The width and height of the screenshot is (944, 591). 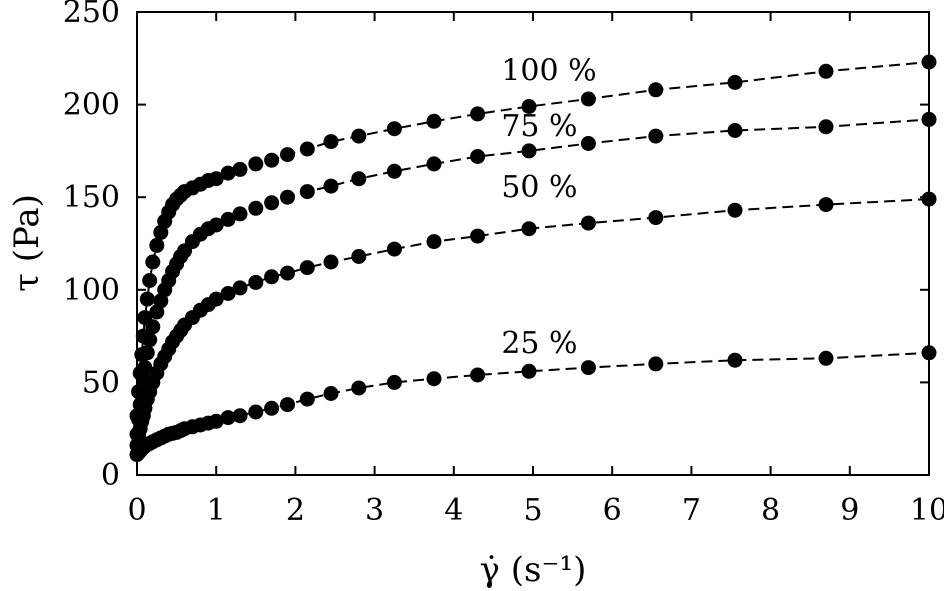 I want to click on y-tick-label: 0, so click(x=110, y=475).